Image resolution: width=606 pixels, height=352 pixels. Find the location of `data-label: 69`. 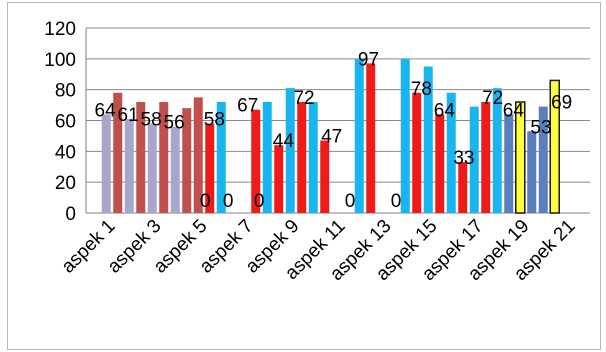

data-label: 69 is located at coordinates (561, 103).